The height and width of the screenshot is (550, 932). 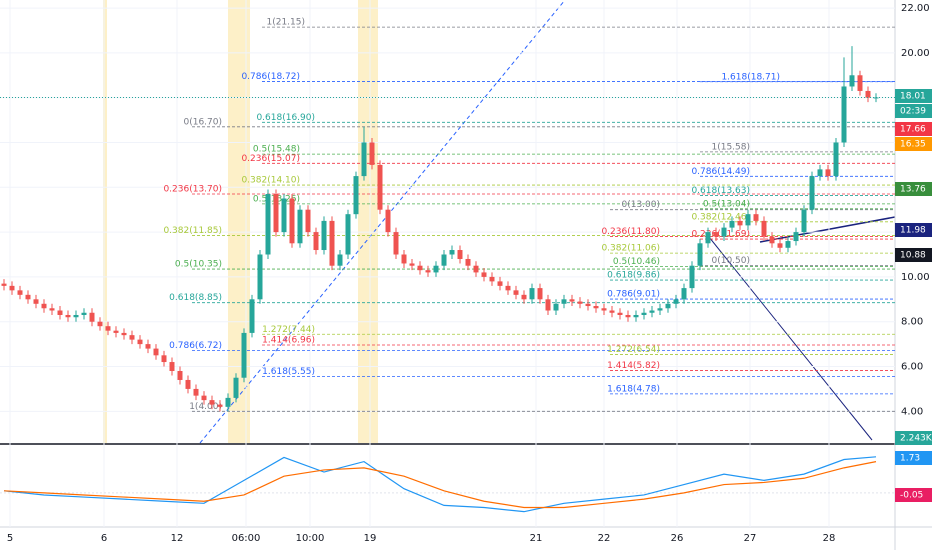 I want to click on y-tick-label: 8.00, so click(x=912, y=322).